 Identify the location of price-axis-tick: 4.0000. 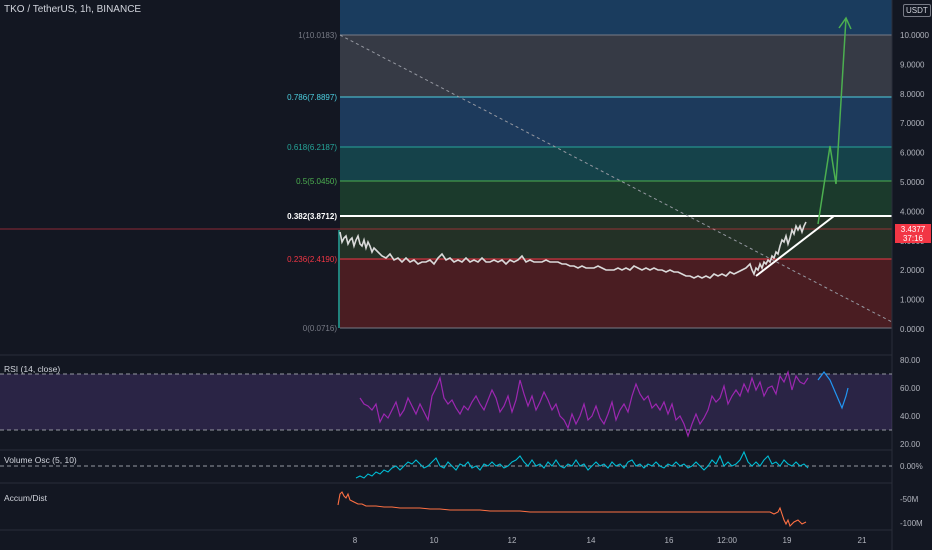
(912, 211).